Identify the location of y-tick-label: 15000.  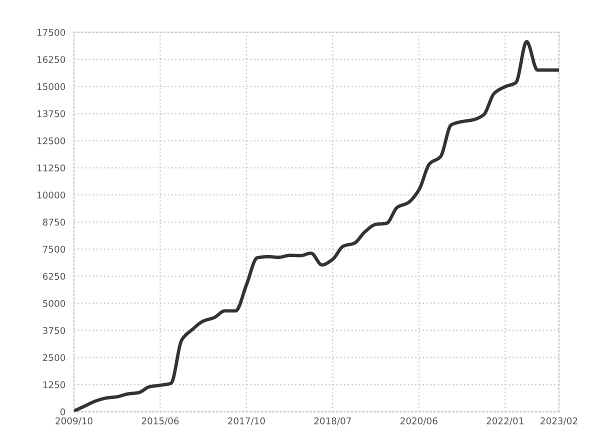
(52, 86).